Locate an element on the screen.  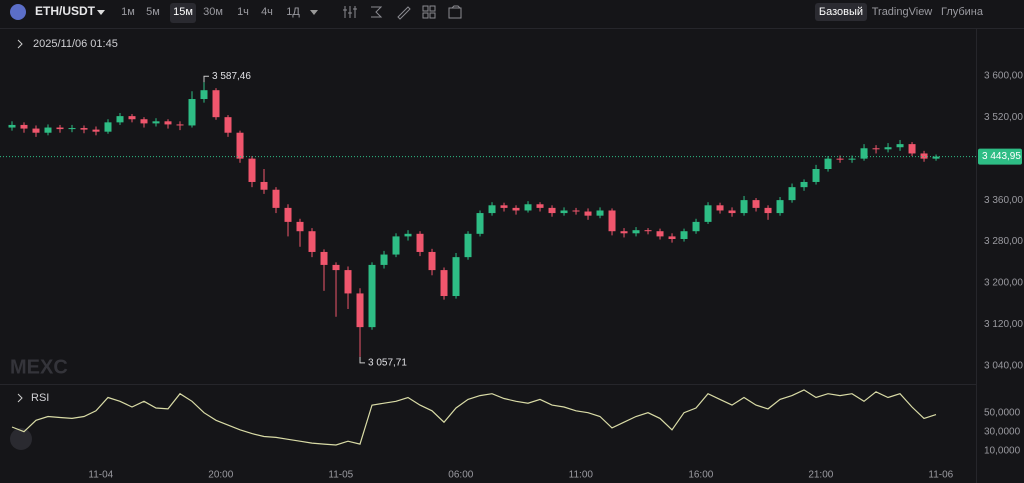
interval-button: 15м is located at coordinates (183, 12).